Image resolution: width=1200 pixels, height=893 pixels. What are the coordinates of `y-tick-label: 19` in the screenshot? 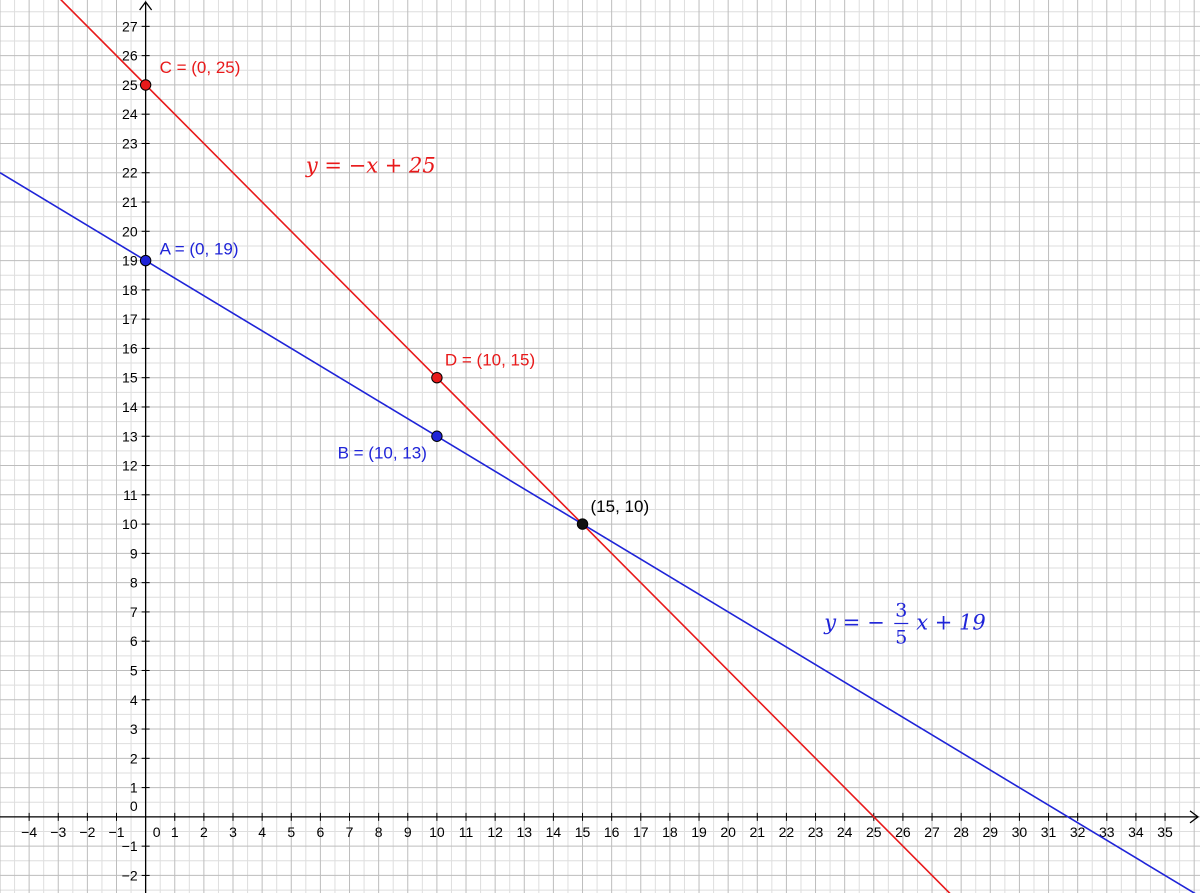 It's located at (130, 261).